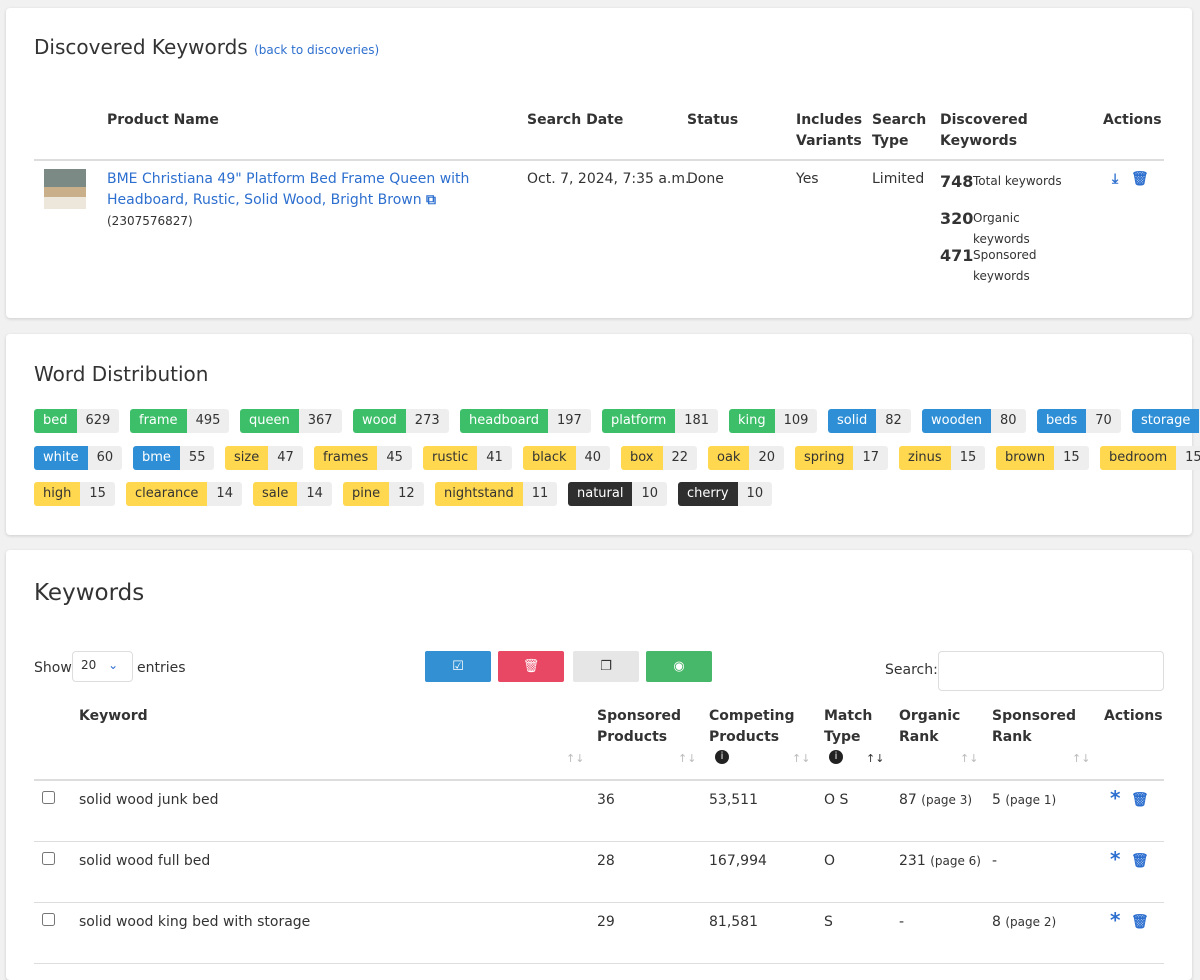 This screenshot has height=980, width=1200. I want to click on match-type: S, so click(828, 922).